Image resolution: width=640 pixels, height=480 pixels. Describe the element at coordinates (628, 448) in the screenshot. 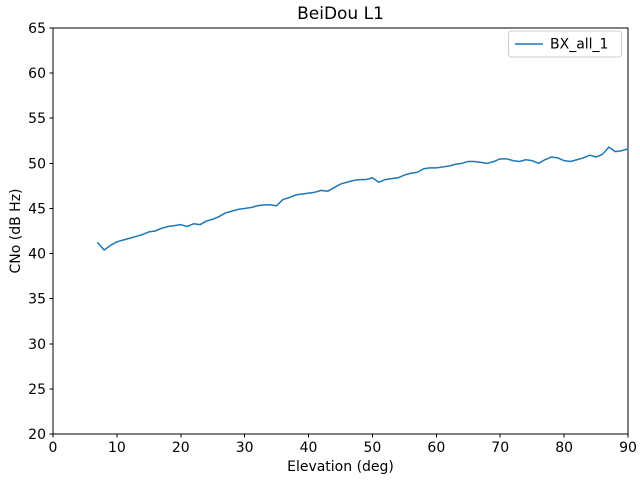

I see `x-tick-label: 90` at that location.